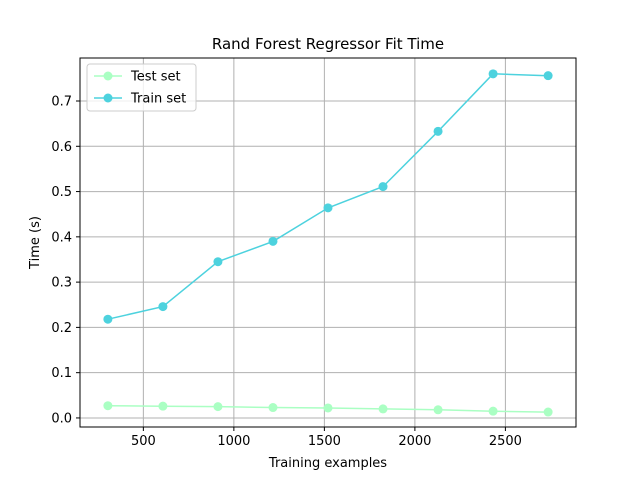 This screenshot has height=480, width=640. Describe the element at coordinates (327, 463) in the screenshot. I see `x-axis-label: Training examples` at that location.